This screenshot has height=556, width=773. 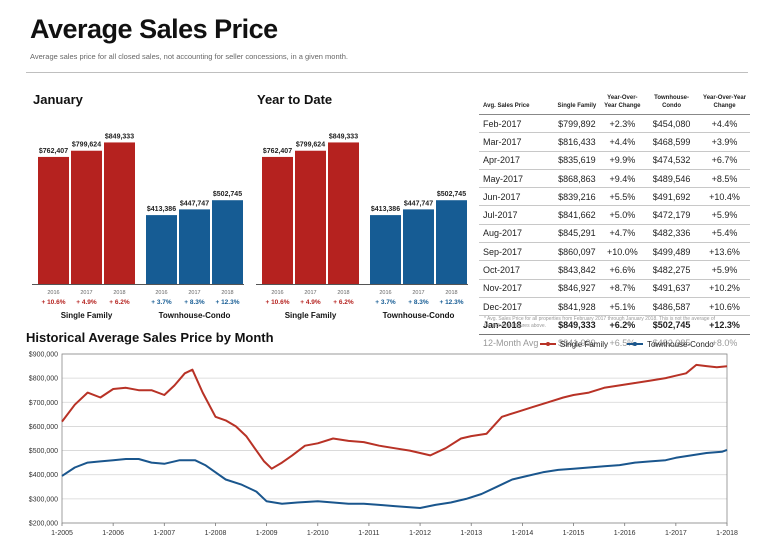 What do you see at coordinates (676, 533) in the screenshot?
I see `x-tick-label: 1-2017` at bounding box center [676, 533].